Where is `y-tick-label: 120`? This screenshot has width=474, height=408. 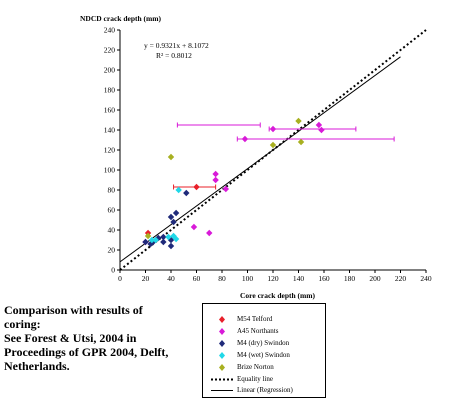 y-tick-label: 120 is located at coordinates (110, 150).